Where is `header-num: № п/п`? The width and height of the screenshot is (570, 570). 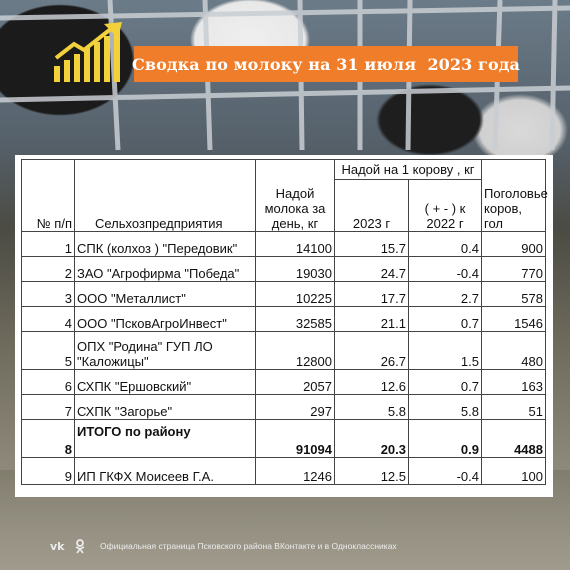 header-num: № п/п is located at coordinates (48, 195).